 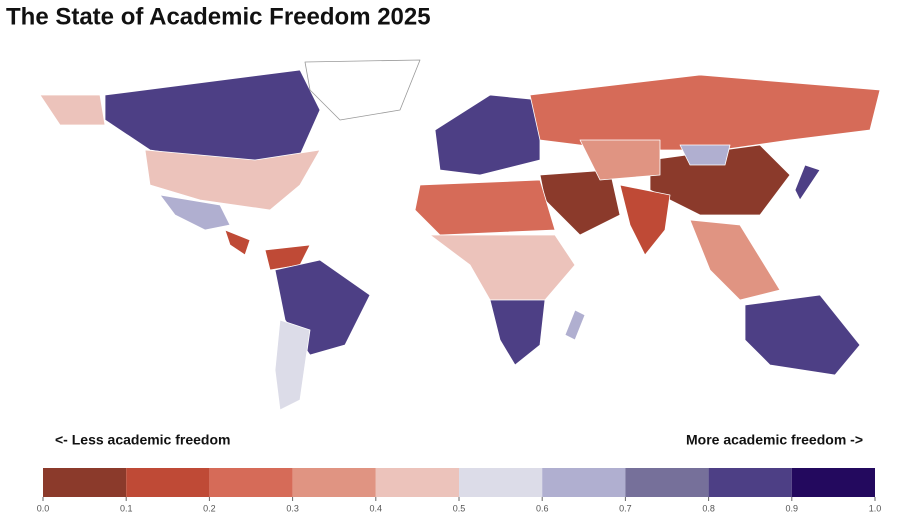 I want to click on color-bar: 0.0 0.1 0.2 0.3 0.4 0.5 0.6 0.7 0.8 0.9 1.0, so click(x=459, y=490).